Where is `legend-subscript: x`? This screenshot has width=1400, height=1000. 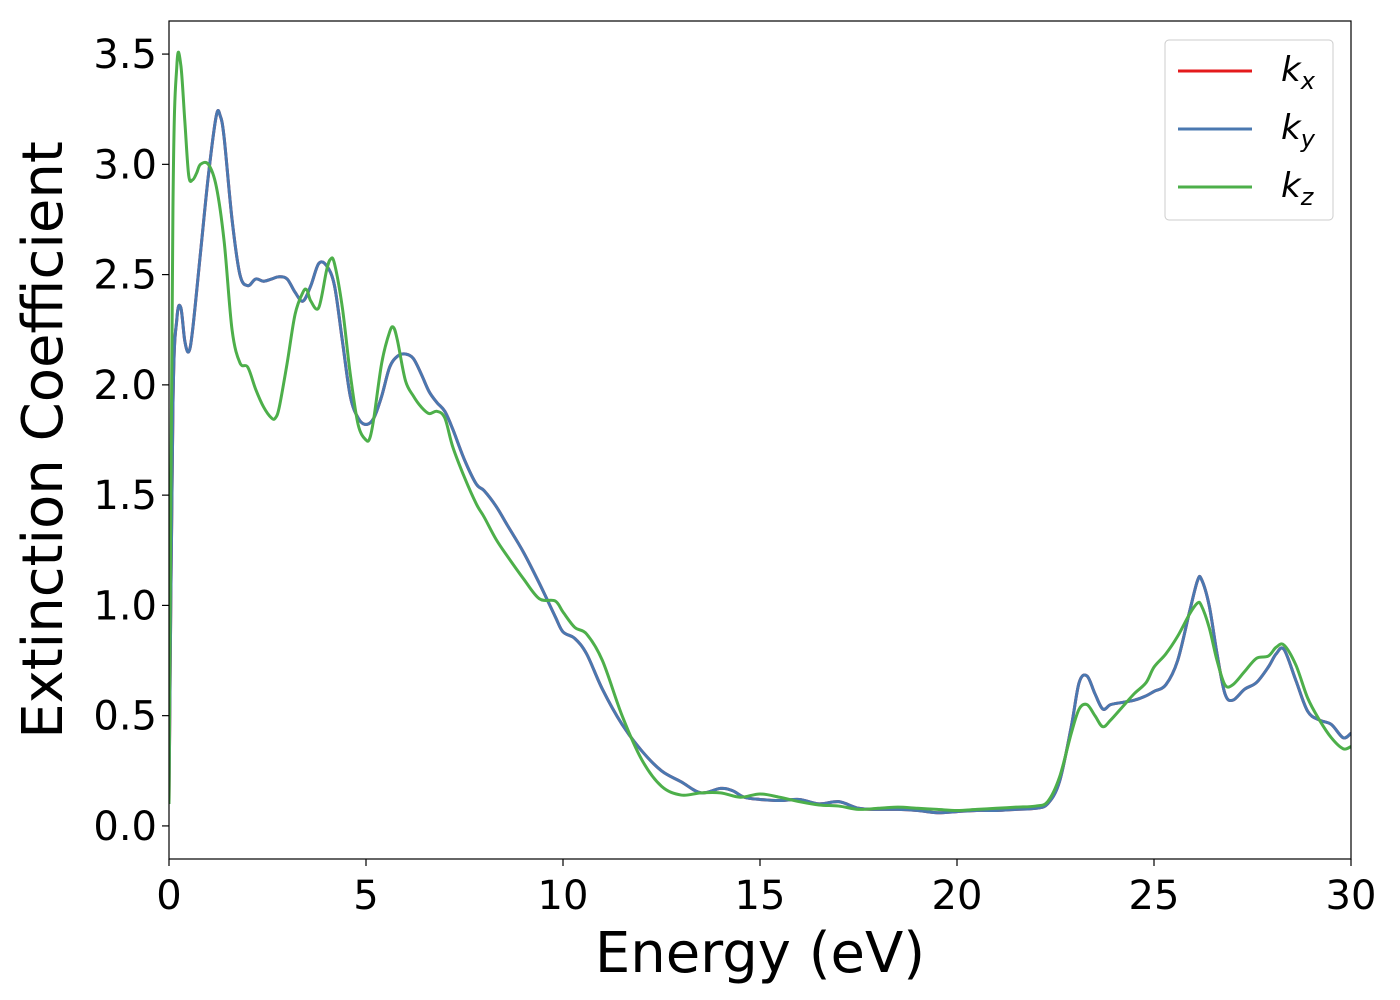
legend-subscript: x is located at coordinates (1308, 81).